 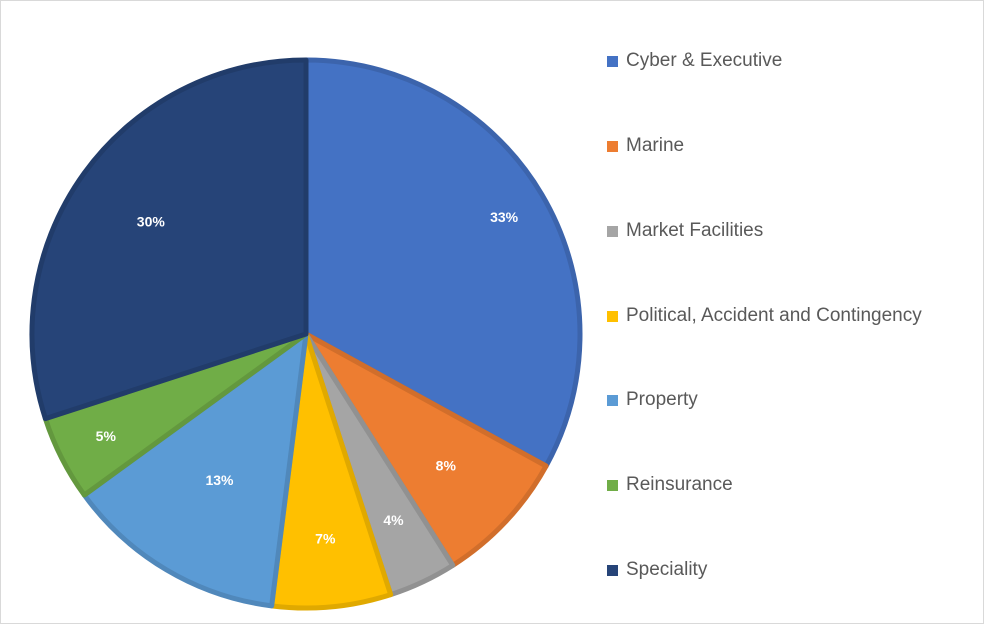 What do you see at coordinates (504, 217) in the screenshot?
I see `data-label-cyber-executive: 33%` at bounding box center [504, 217].